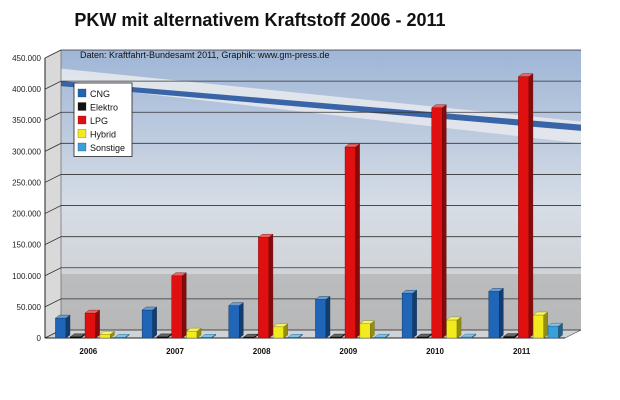  I want to click on bar-sonstige-2007, so click(208, 336).